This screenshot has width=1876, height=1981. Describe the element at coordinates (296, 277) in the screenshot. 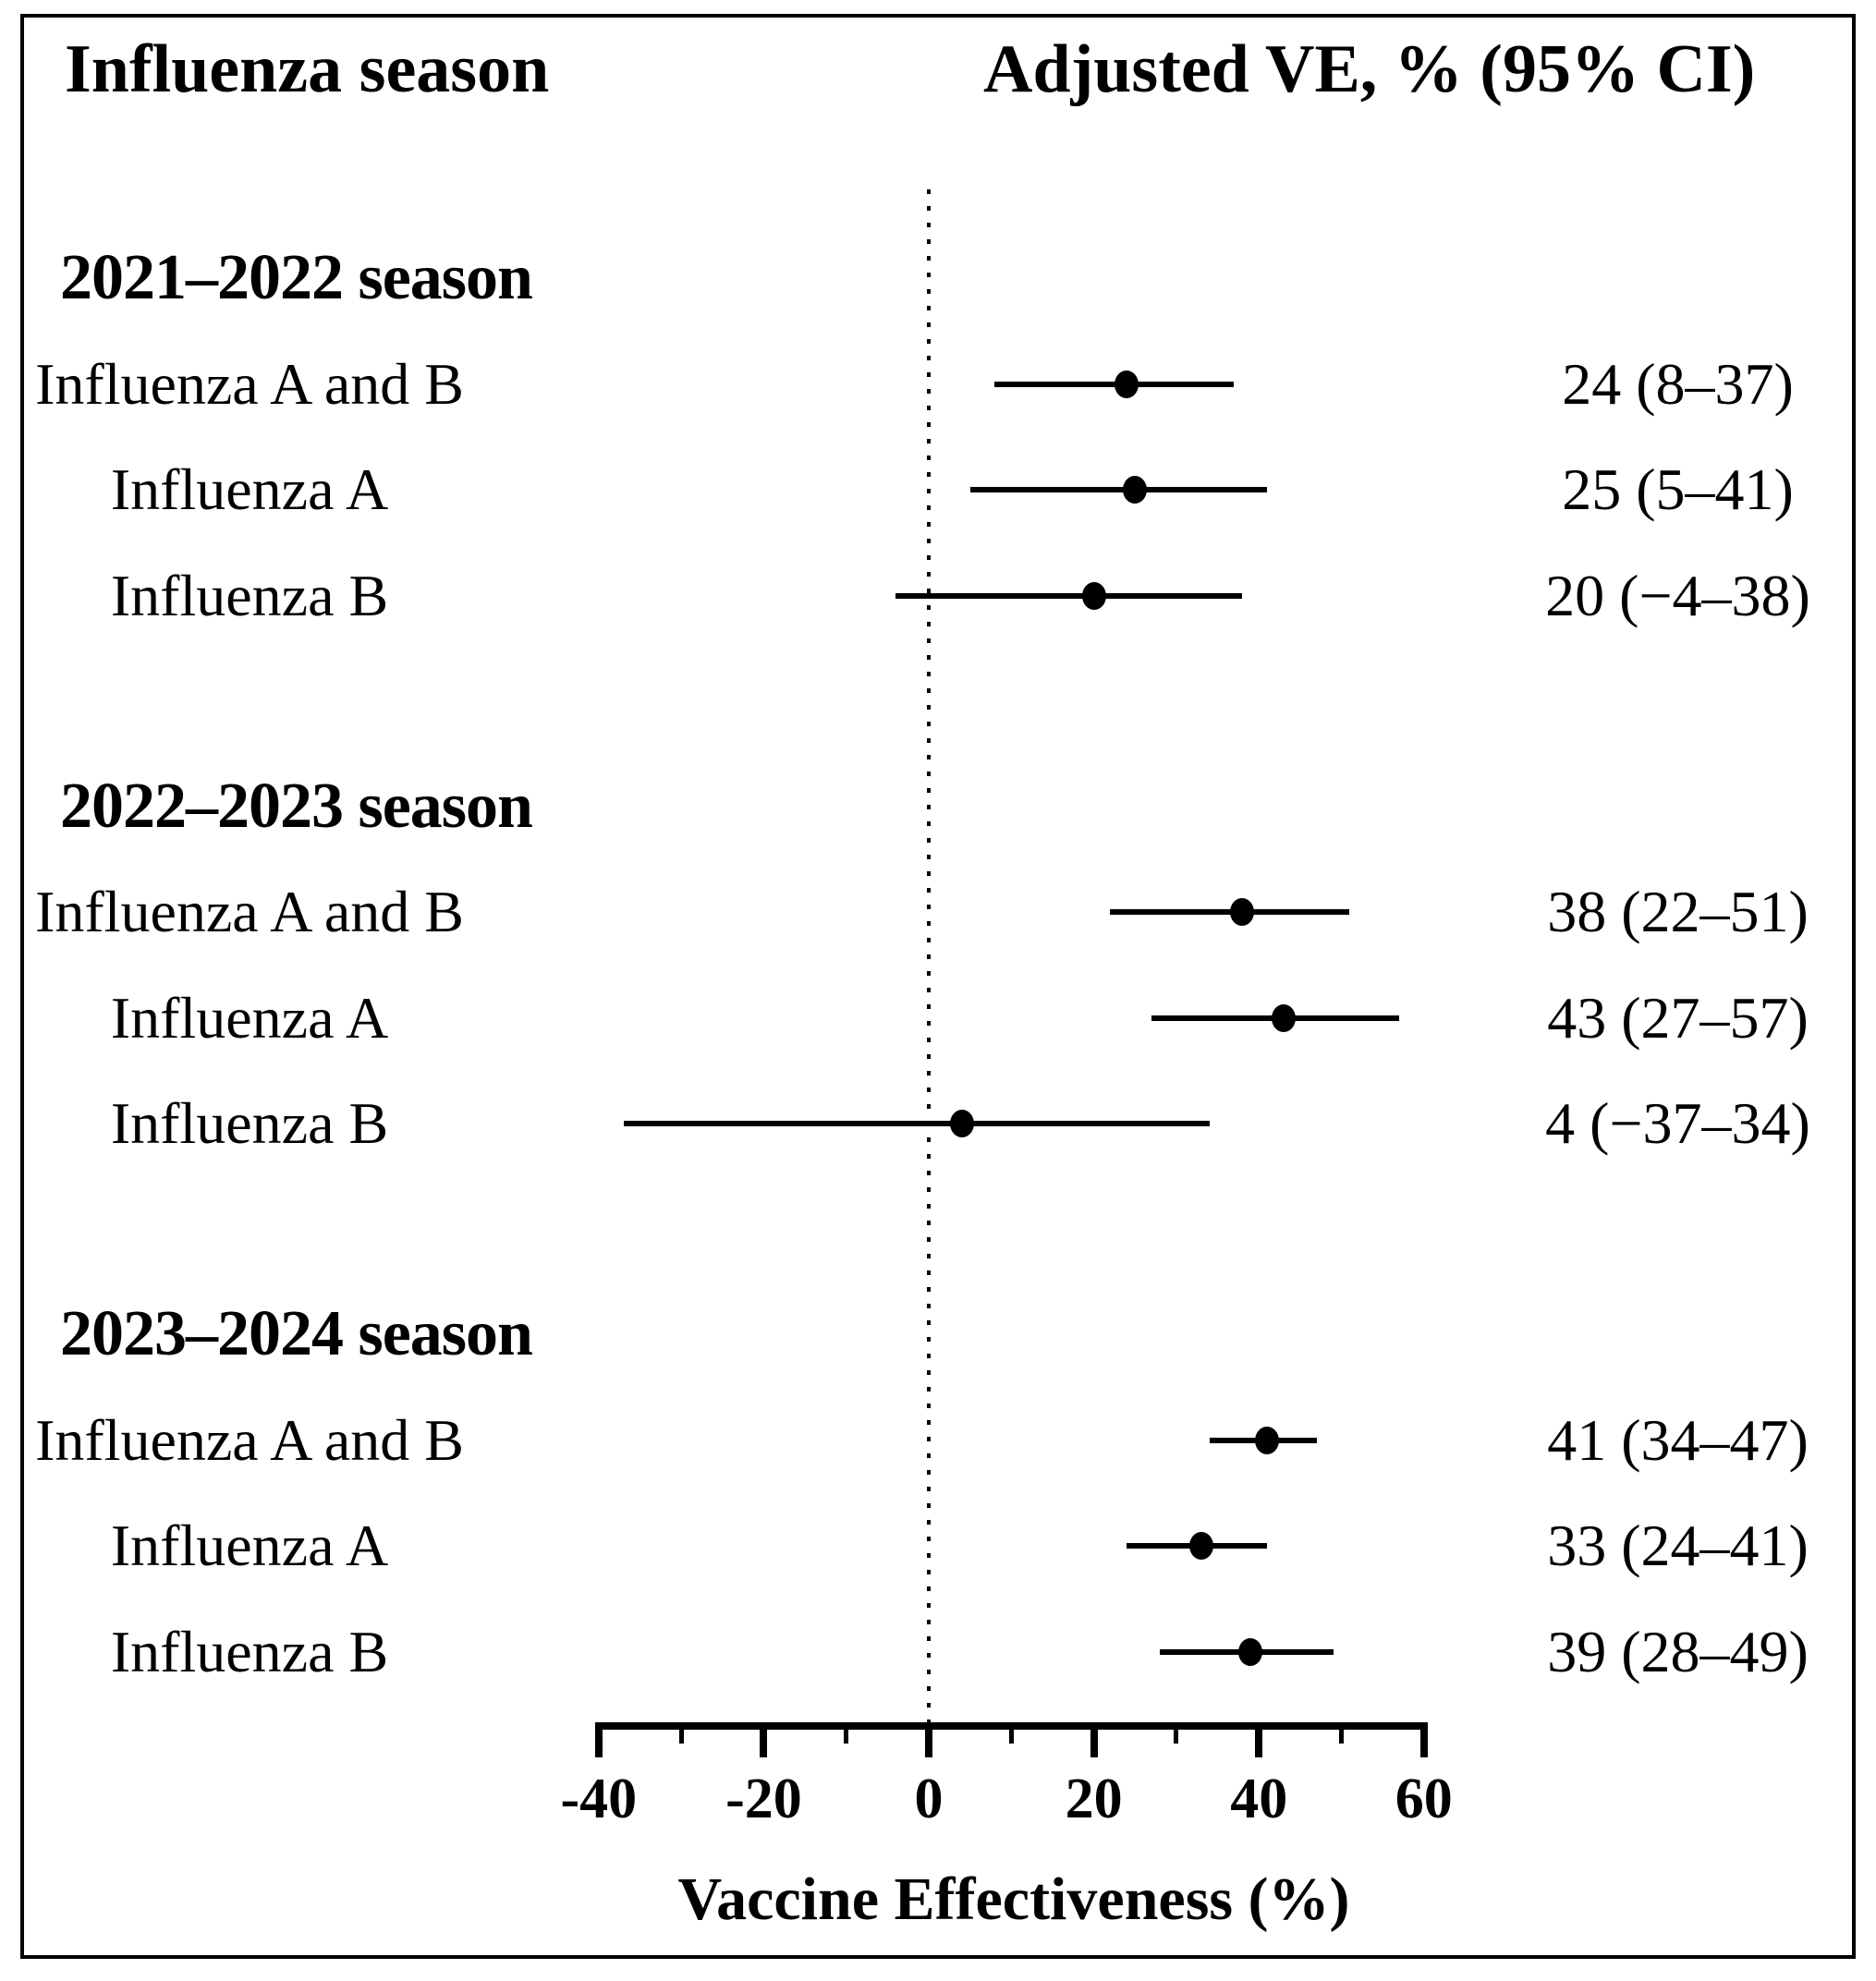

I see `season-header: 2021–2022 season` at that location.